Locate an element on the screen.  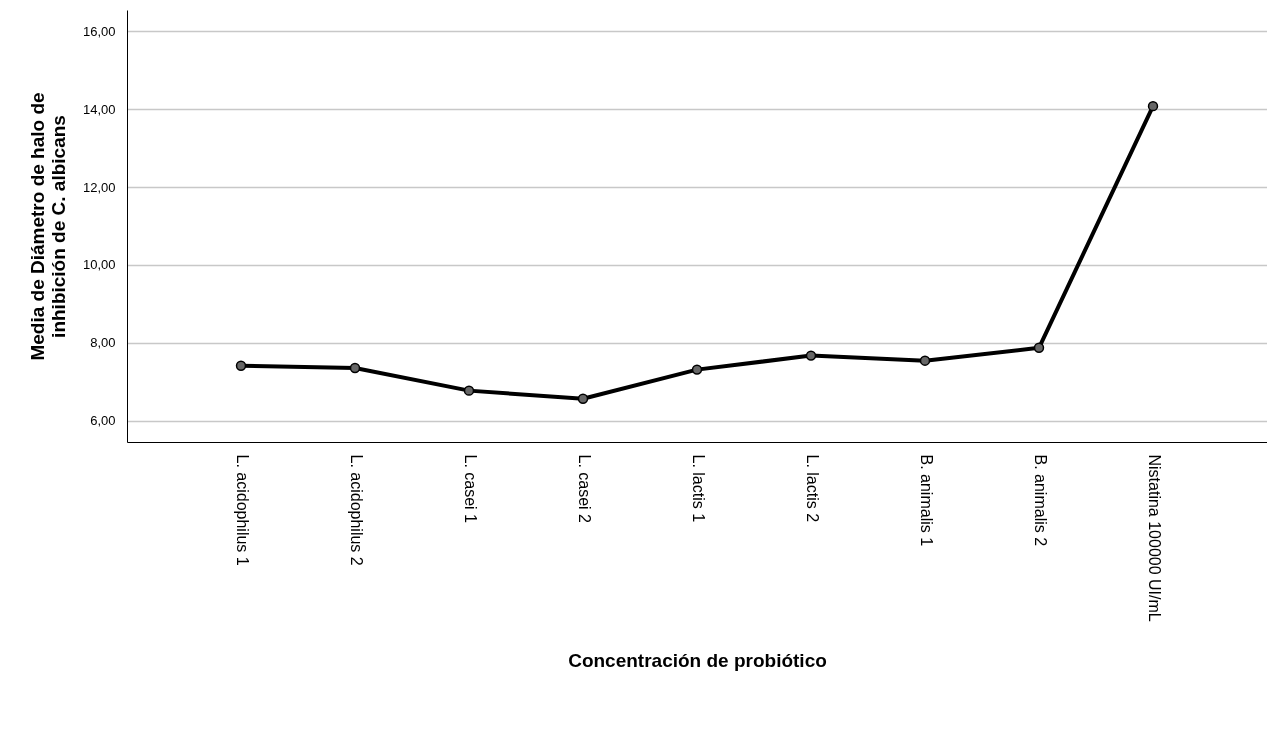
y-tick-label: 16,00 is located at coordinates (99, 31).